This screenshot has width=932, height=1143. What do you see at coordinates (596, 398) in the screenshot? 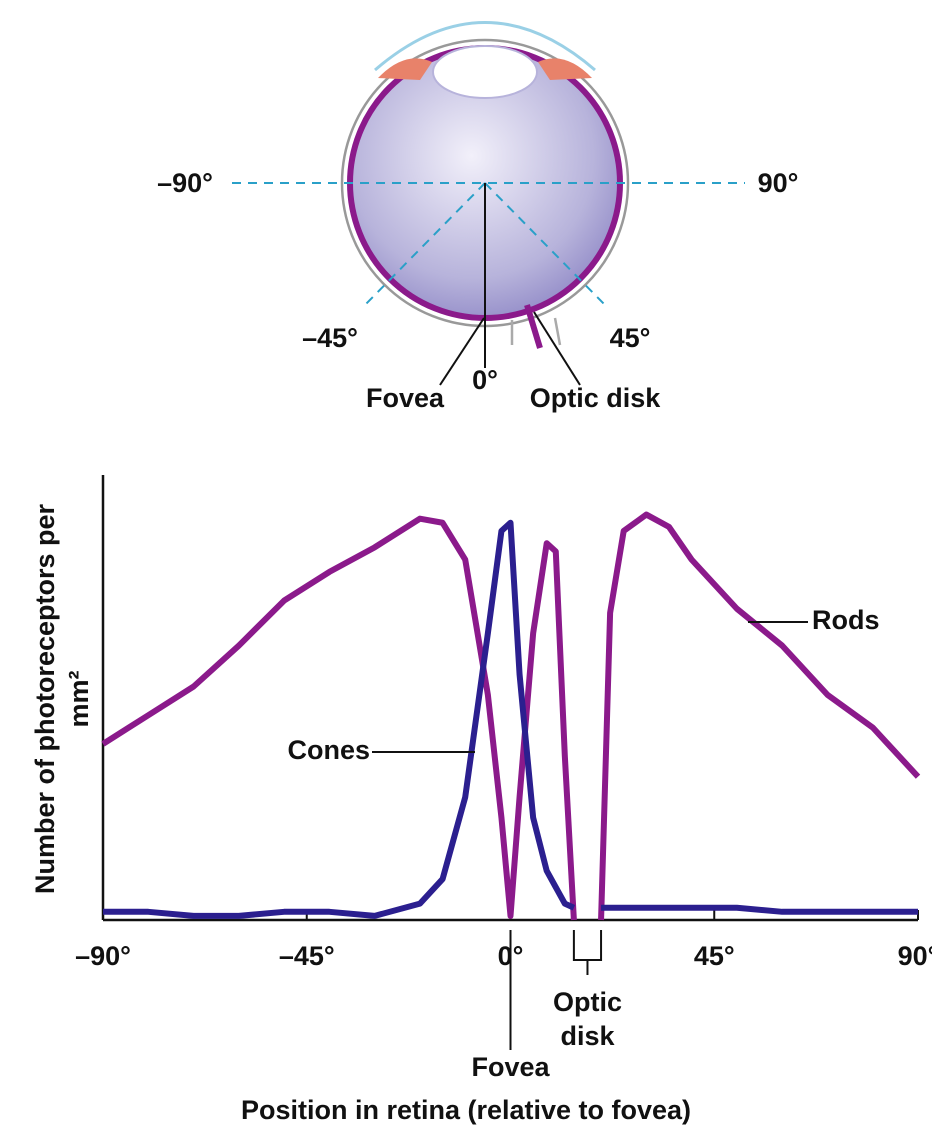
I see `optic-disk-label: Optic disk` at bounding box center [596, 398].